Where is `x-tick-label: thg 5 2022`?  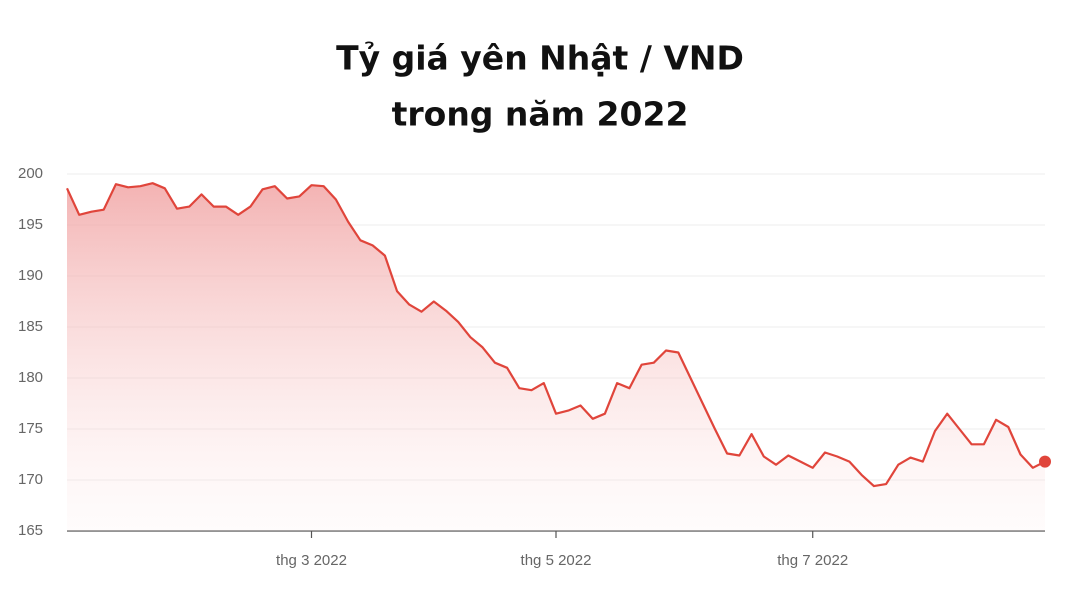
x-tick-label: thg 5 2022 is located at coordinates (556, 560).